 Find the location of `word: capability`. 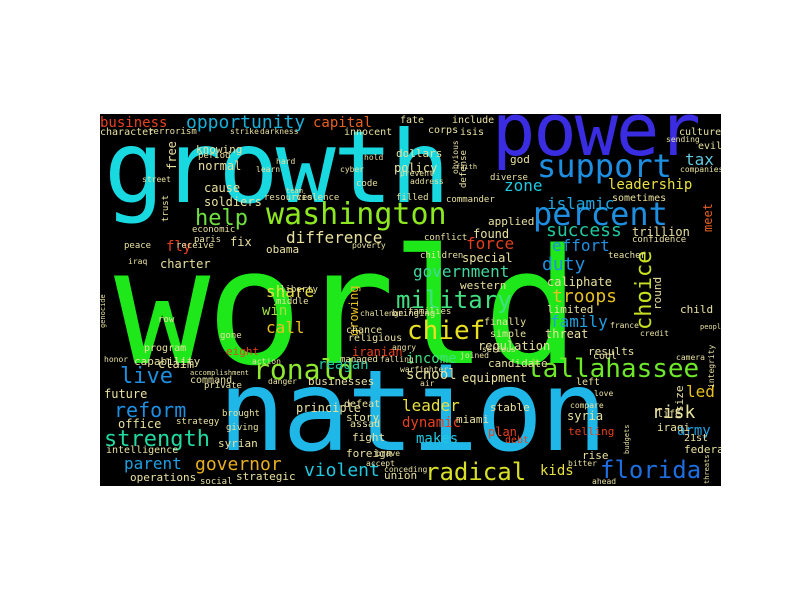

word: capability is located at coordinates (167, 361).